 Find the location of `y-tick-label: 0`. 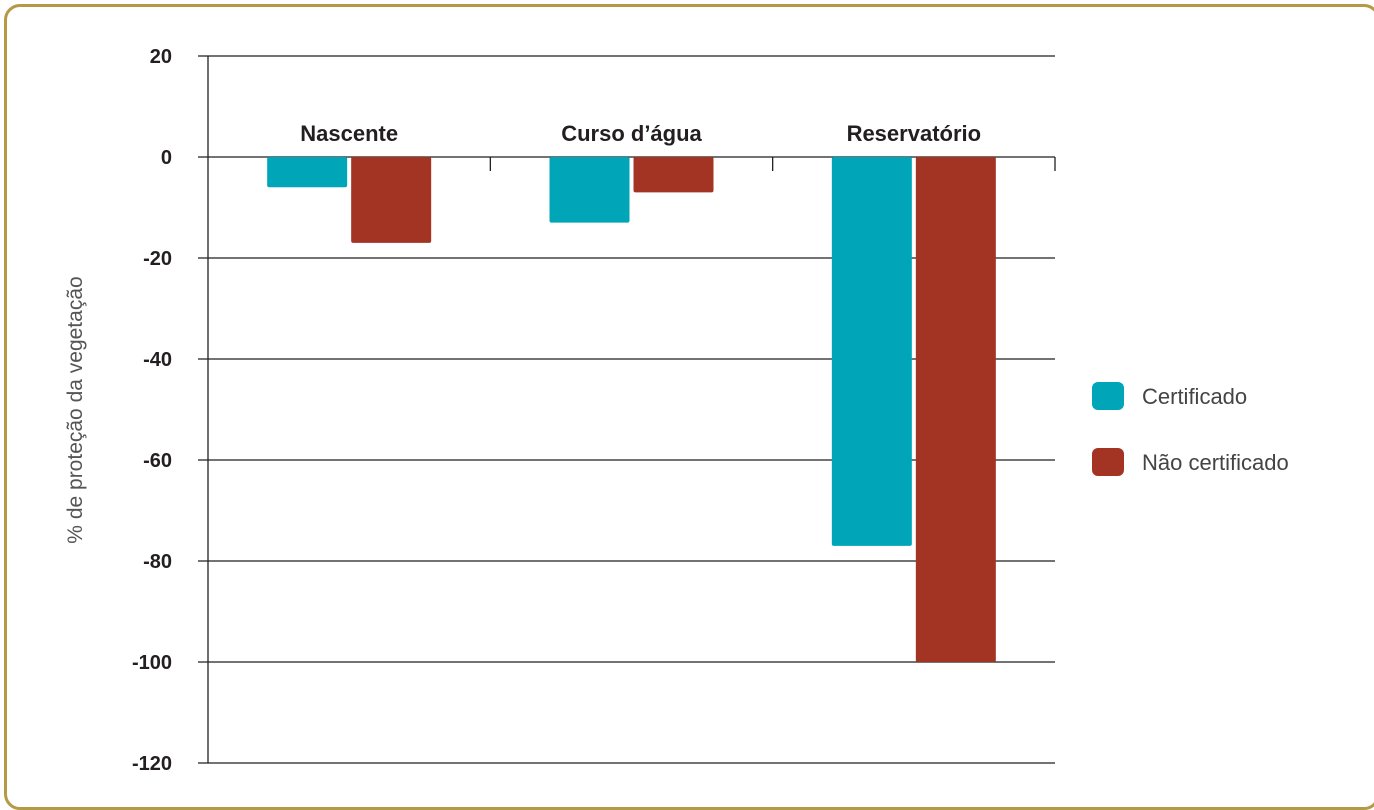

y-tick-label: 0 is located at coordinates (166, 158).